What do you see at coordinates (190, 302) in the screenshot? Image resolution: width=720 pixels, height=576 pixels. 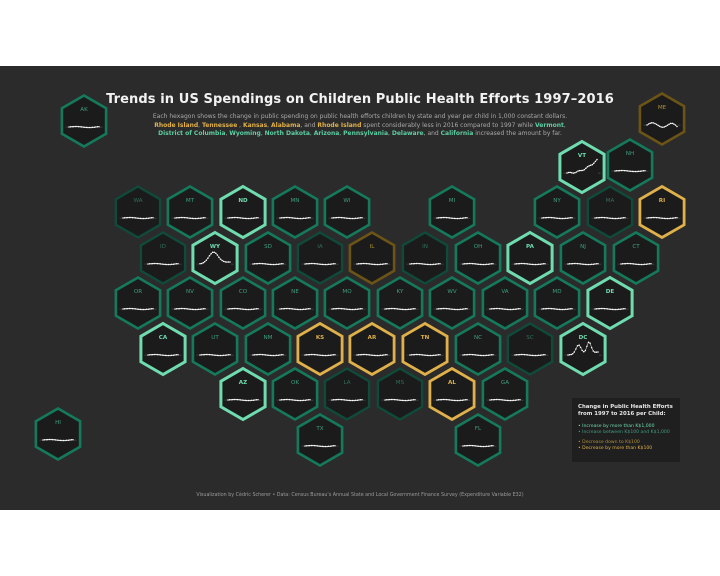 I see `state-hex-nv: NV 97 16` at bounding box center [190, 302].